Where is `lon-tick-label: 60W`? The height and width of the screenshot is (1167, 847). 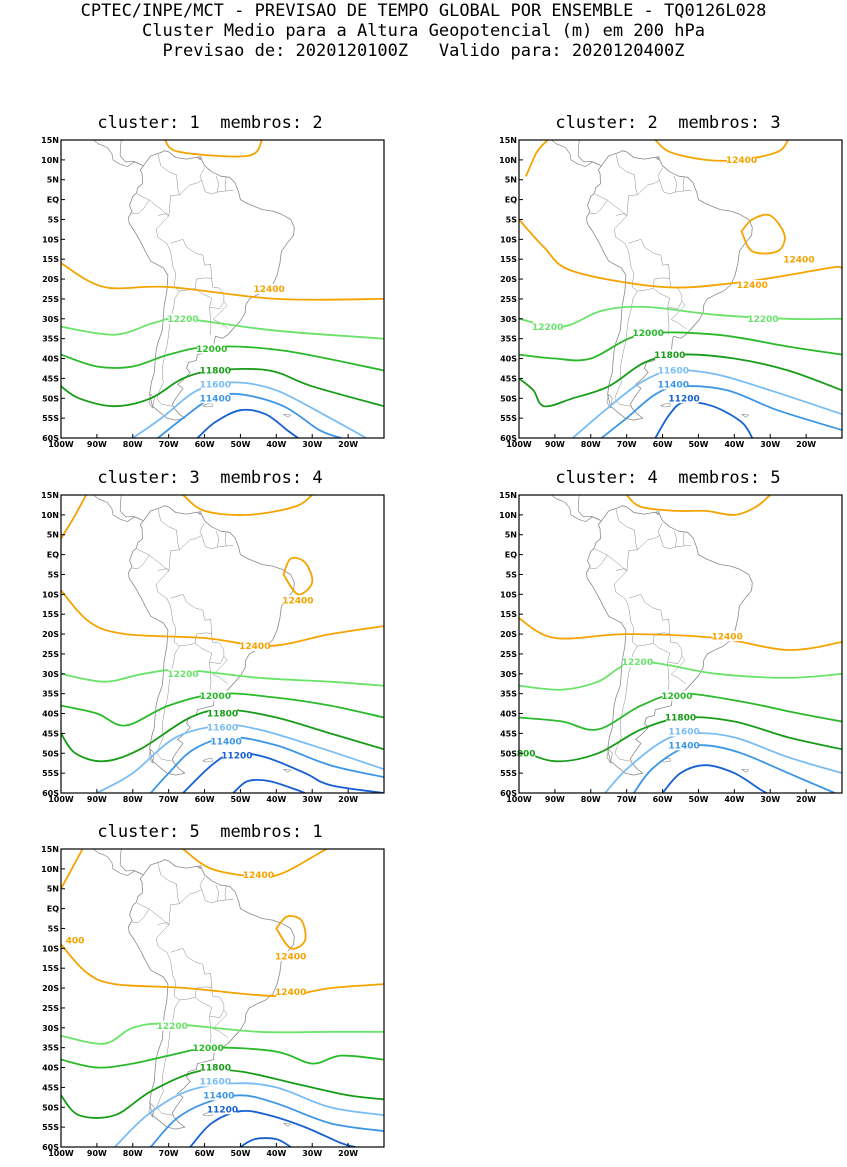 lon-tick-label: 60W is located at coordinates (205, 1153).